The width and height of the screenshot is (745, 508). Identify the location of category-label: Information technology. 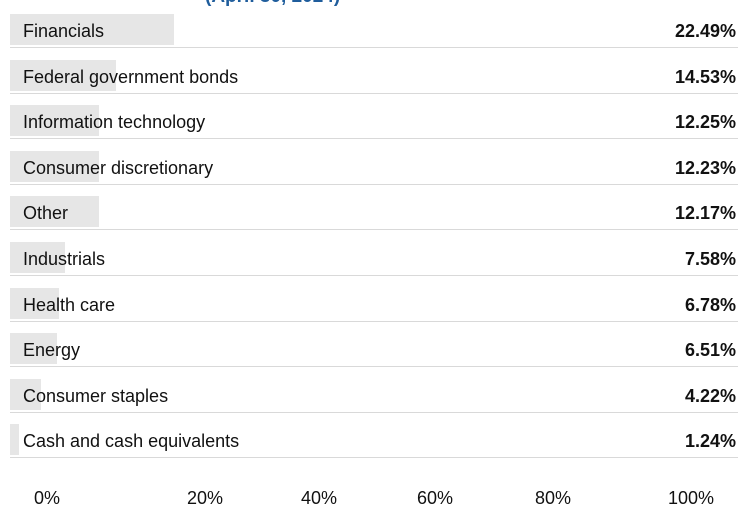
(114, 122).